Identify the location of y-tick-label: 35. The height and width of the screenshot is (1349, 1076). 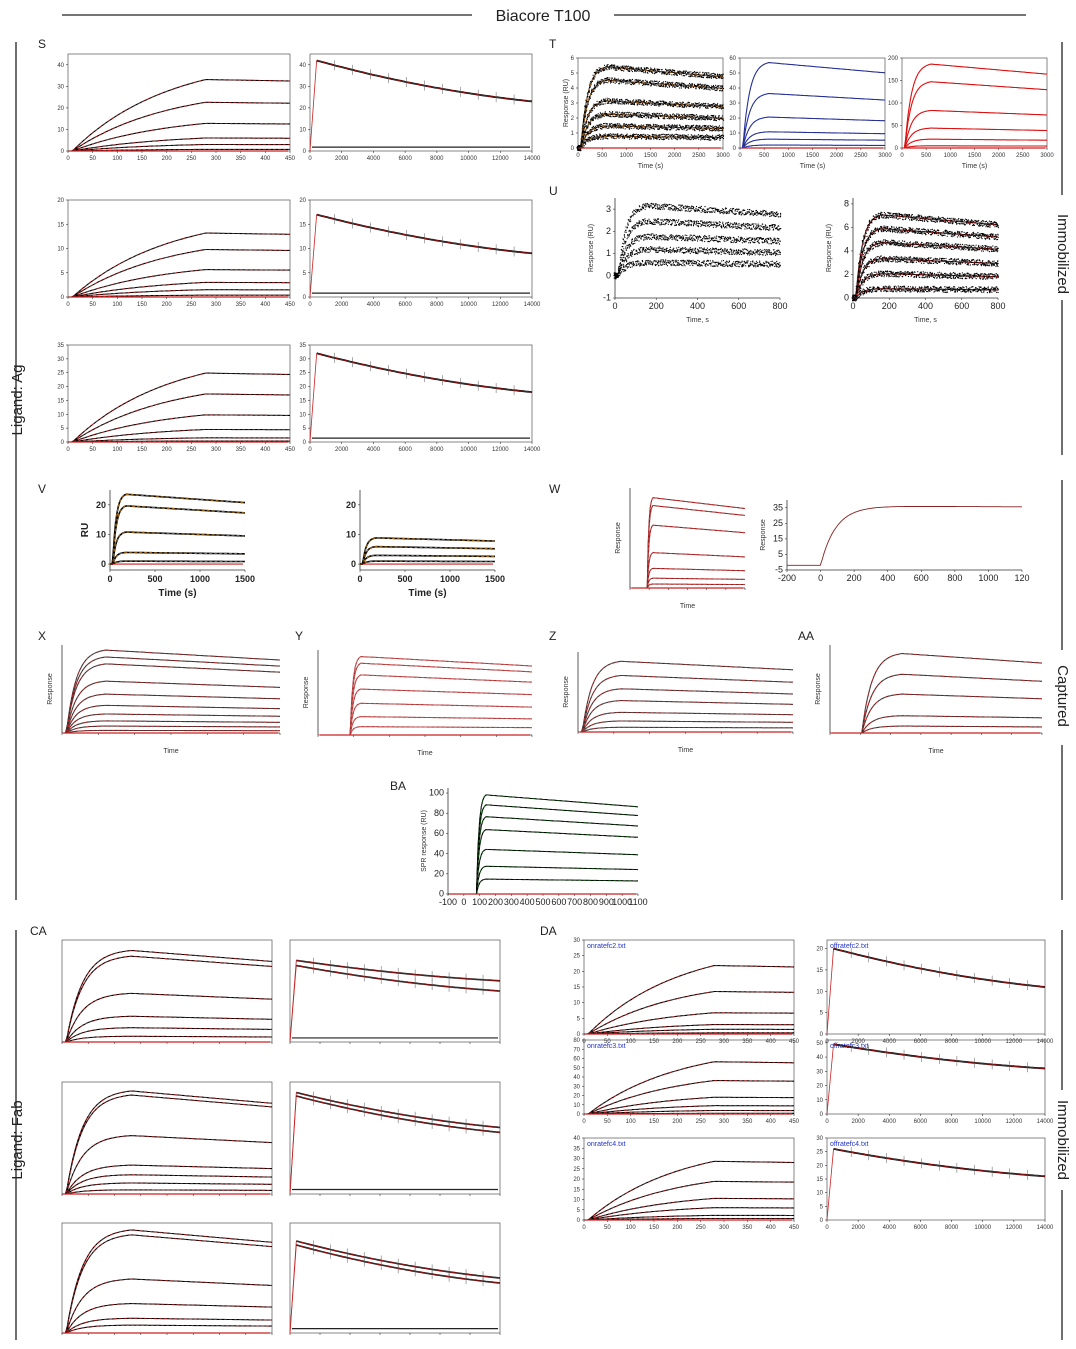
(302, 346).